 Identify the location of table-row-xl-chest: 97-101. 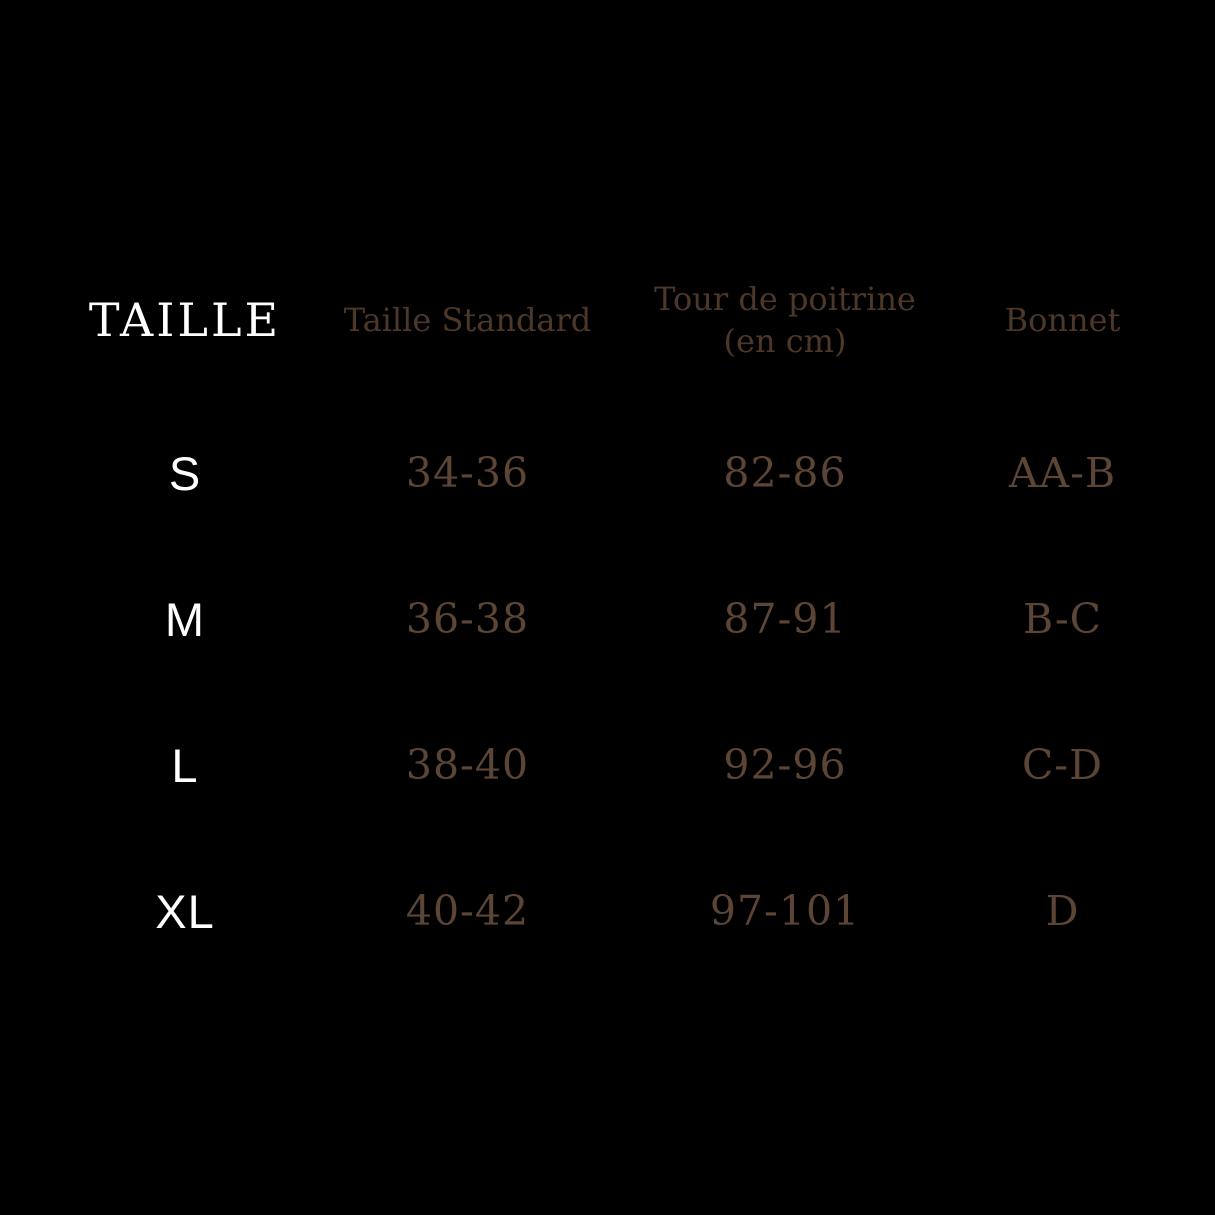
(785, 911).